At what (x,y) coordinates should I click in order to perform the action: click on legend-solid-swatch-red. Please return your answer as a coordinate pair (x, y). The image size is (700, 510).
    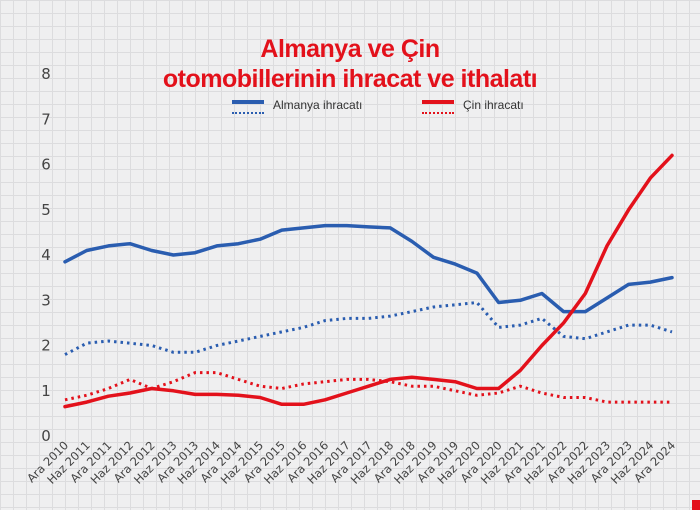
    Looking at the image, I should click on (438, 102).